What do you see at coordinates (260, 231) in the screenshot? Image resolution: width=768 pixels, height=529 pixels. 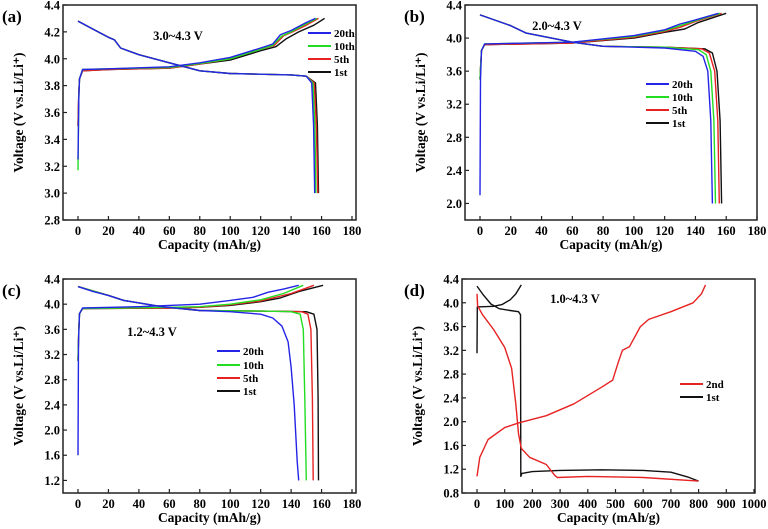 I see `x-tick-label: 120` at bounding box center [260, 231].